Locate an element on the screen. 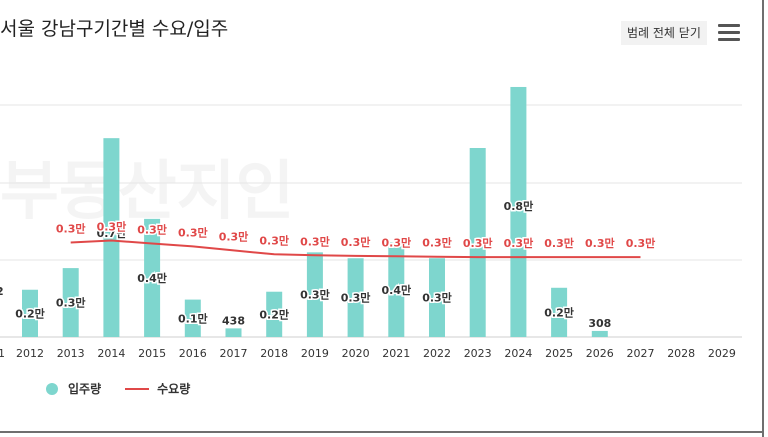 This screenshot has width=768, height=437. bar-value-label: 308 is located at coordinates (599, 323).